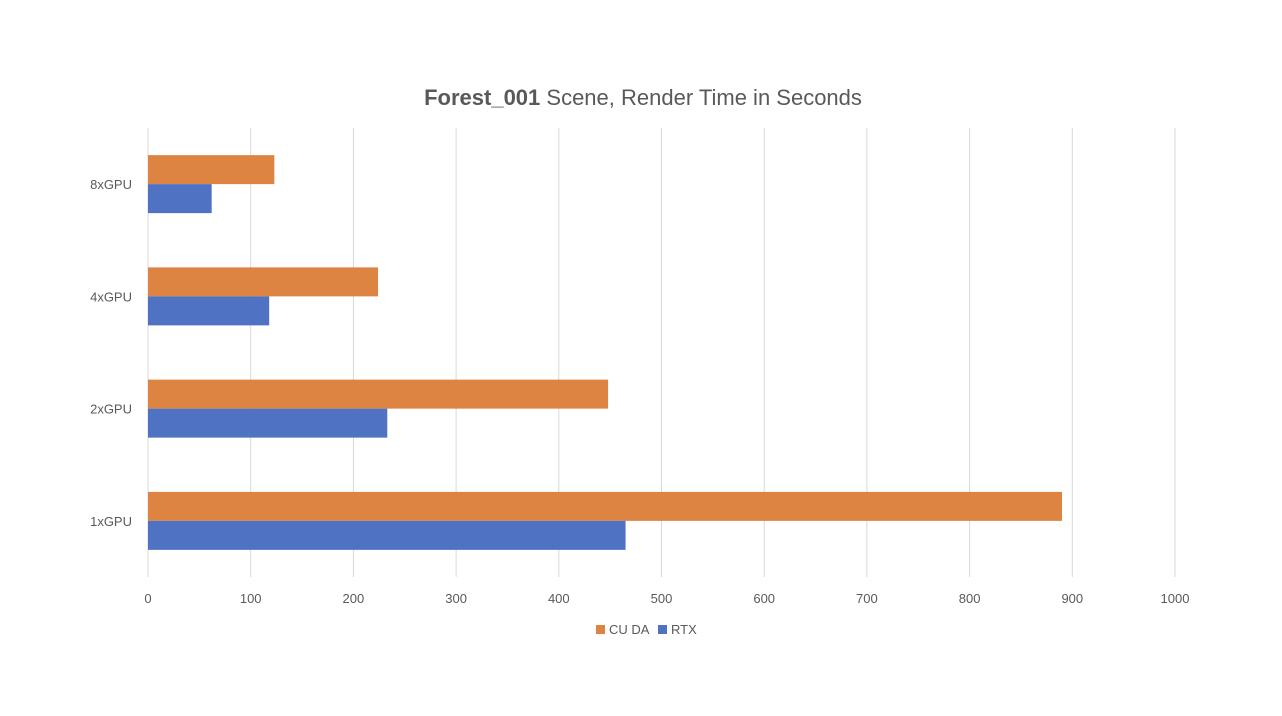 This screenshot has width=1282, height=716. Describe the element at coordinates (662, 629) in the screenshot. I see `legend-swatch-rtx` at that location.